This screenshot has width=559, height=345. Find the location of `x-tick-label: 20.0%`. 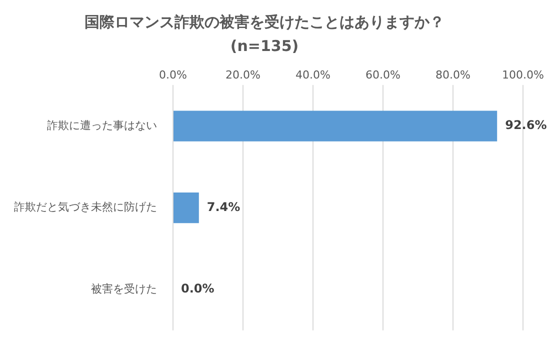

x-tick-label: 20.0% is located at coordinates (243, 75).